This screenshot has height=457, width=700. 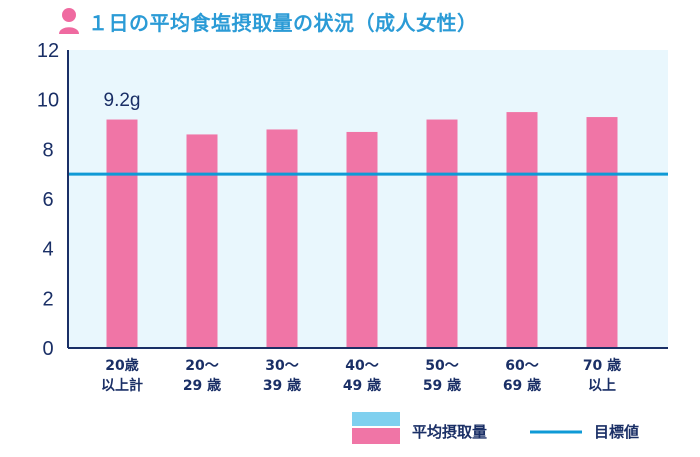 I want to click on legend: 平均摂取量 目標値, so click(x=495, y=428).